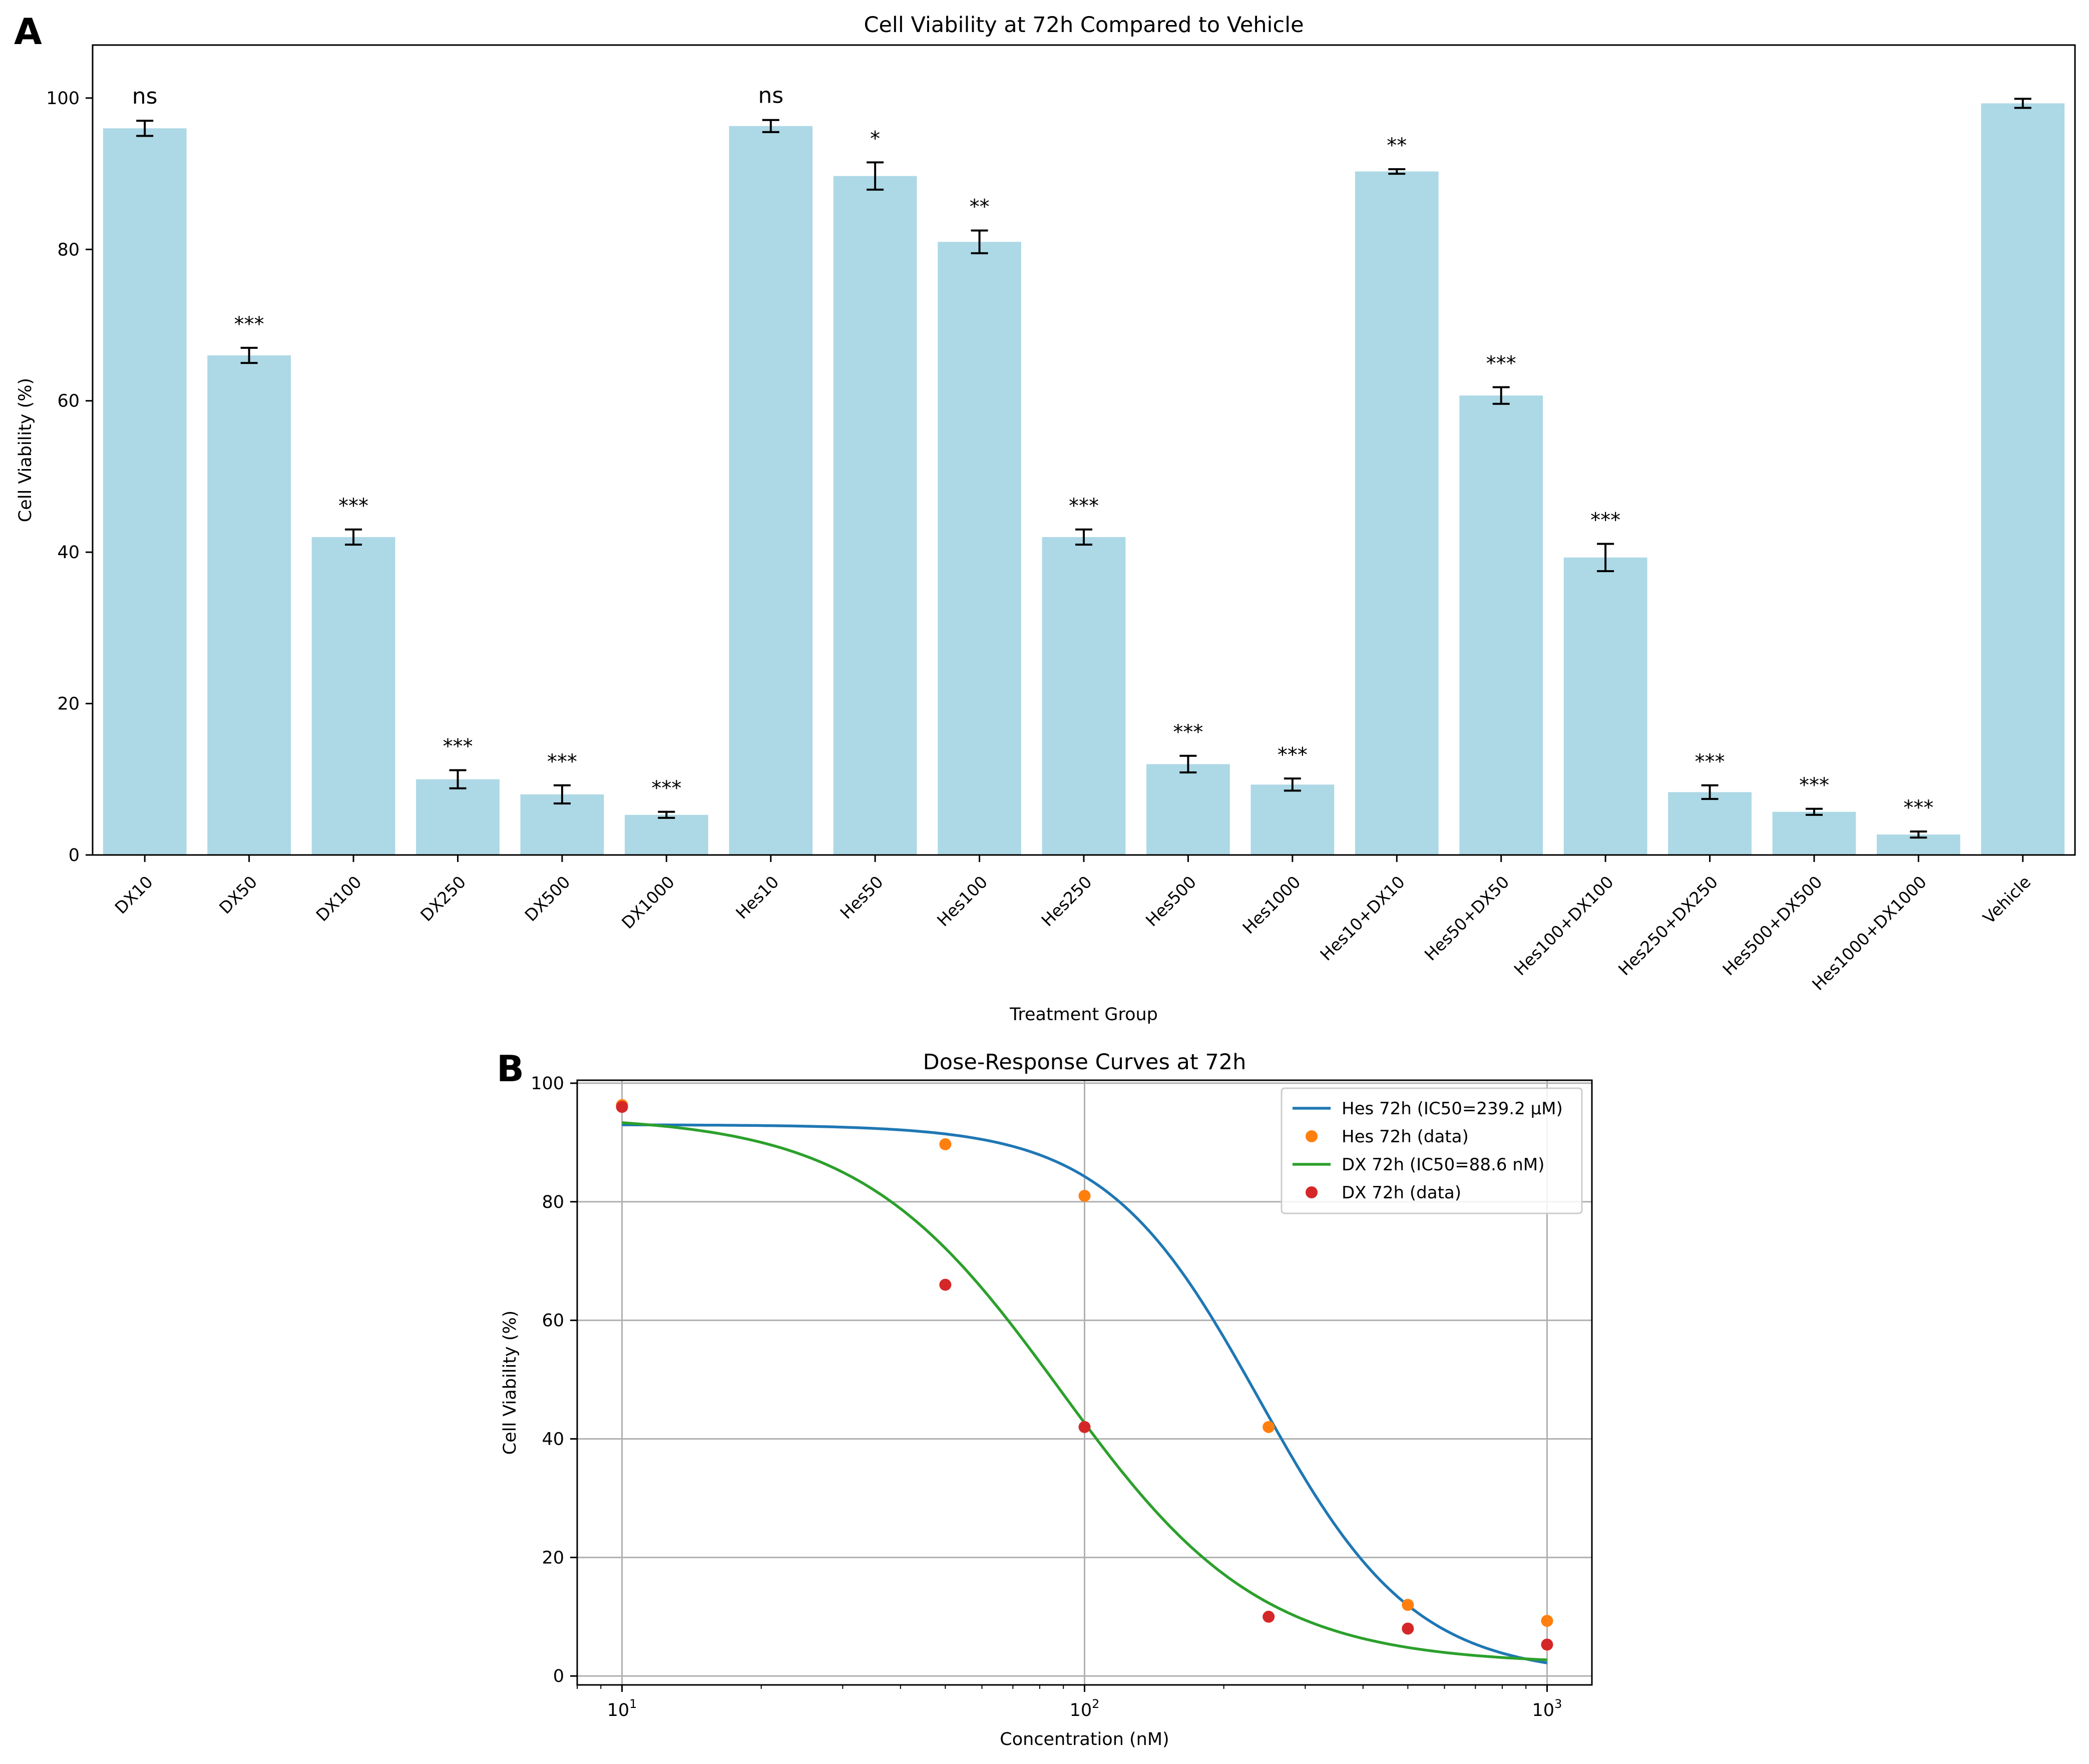 The width and height of the screenshot is (2089, 1764). Describe the element at coordinates (1083, 1015) in the screenshot. I see `chart-a-x-axis-label: Treatment Group` at that location.